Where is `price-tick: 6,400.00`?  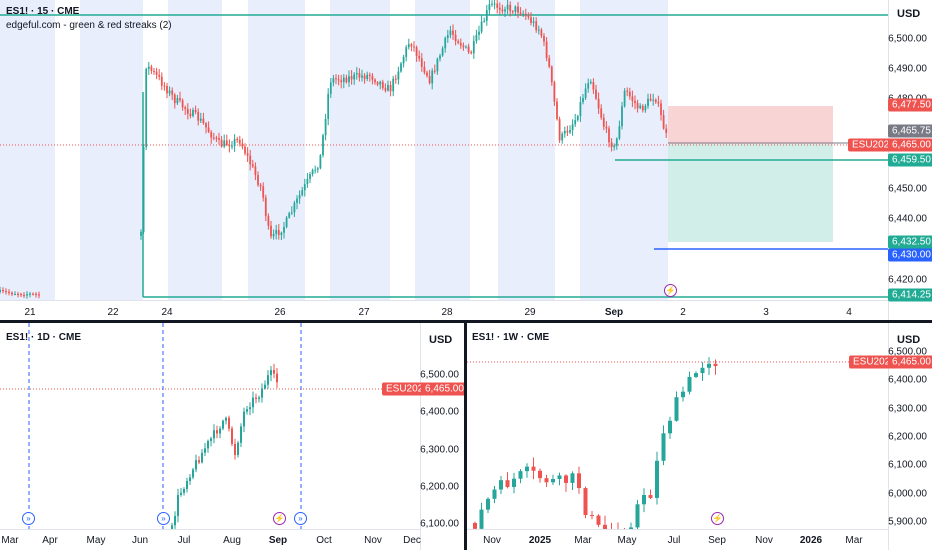 price-tick: 6,400.00 is located at coordinates (439, 412).